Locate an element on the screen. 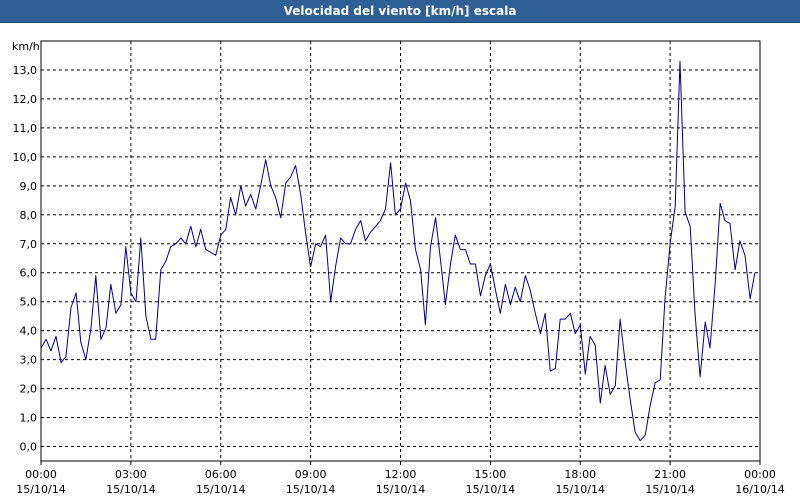 The height and width of the screenshot is (500, 800). y-tick-label: 9,0 is located at coordinates (29, 186).